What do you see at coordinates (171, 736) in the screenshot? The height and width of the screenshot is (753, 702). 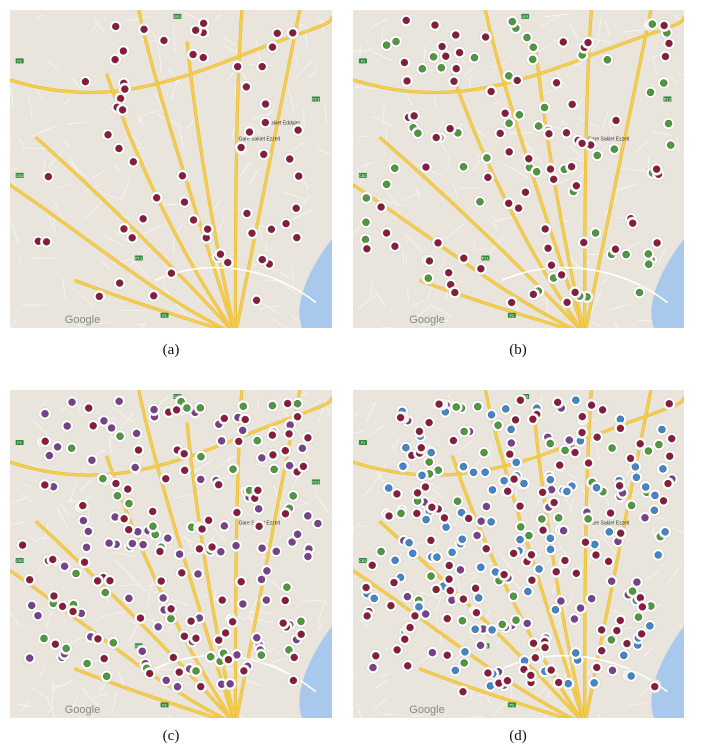 I see `caption-c: (c)` at bounding box center [171, 736].